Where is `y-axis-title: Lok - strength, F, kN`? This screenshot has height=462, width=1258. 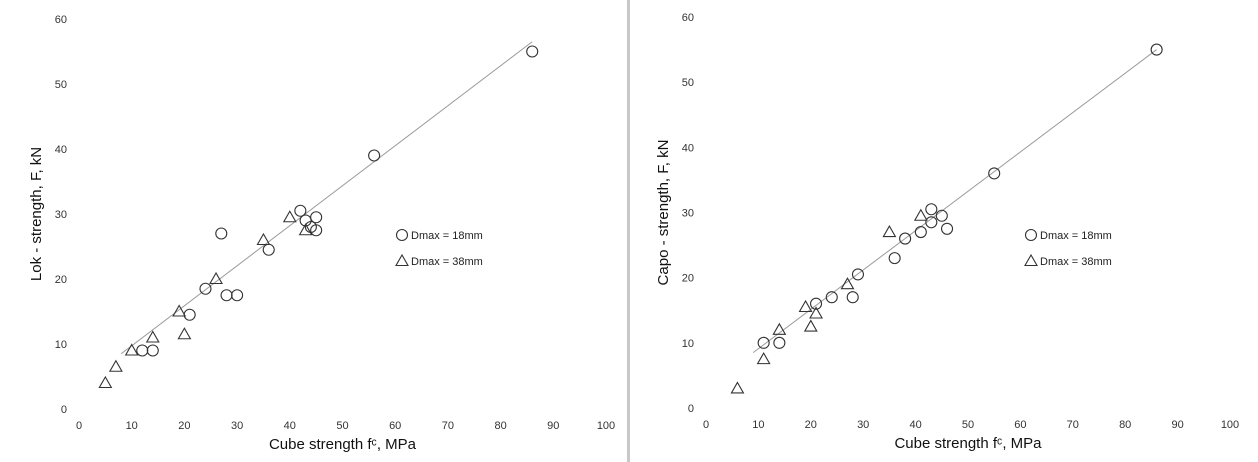
y-axis-title: Lok - strength, F, kN is located at coordinates (36, 214).